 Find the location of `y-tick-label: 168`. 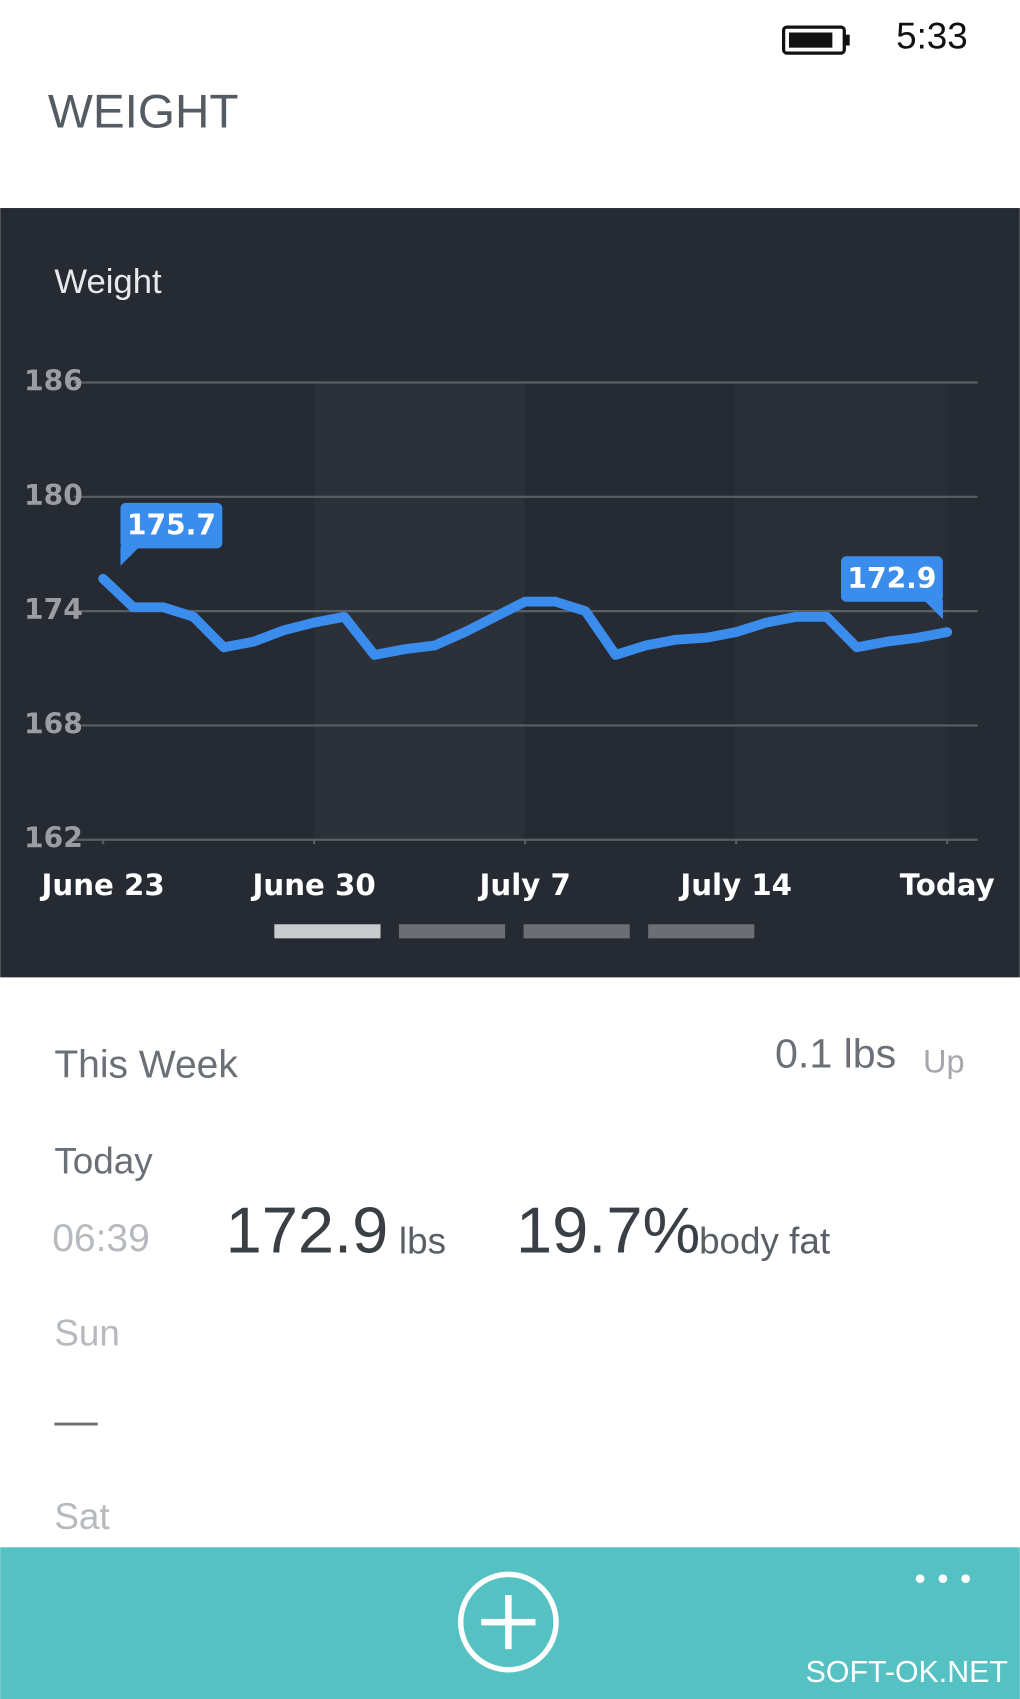

y-tick-label: 168 is located at coordinates (53, 723).